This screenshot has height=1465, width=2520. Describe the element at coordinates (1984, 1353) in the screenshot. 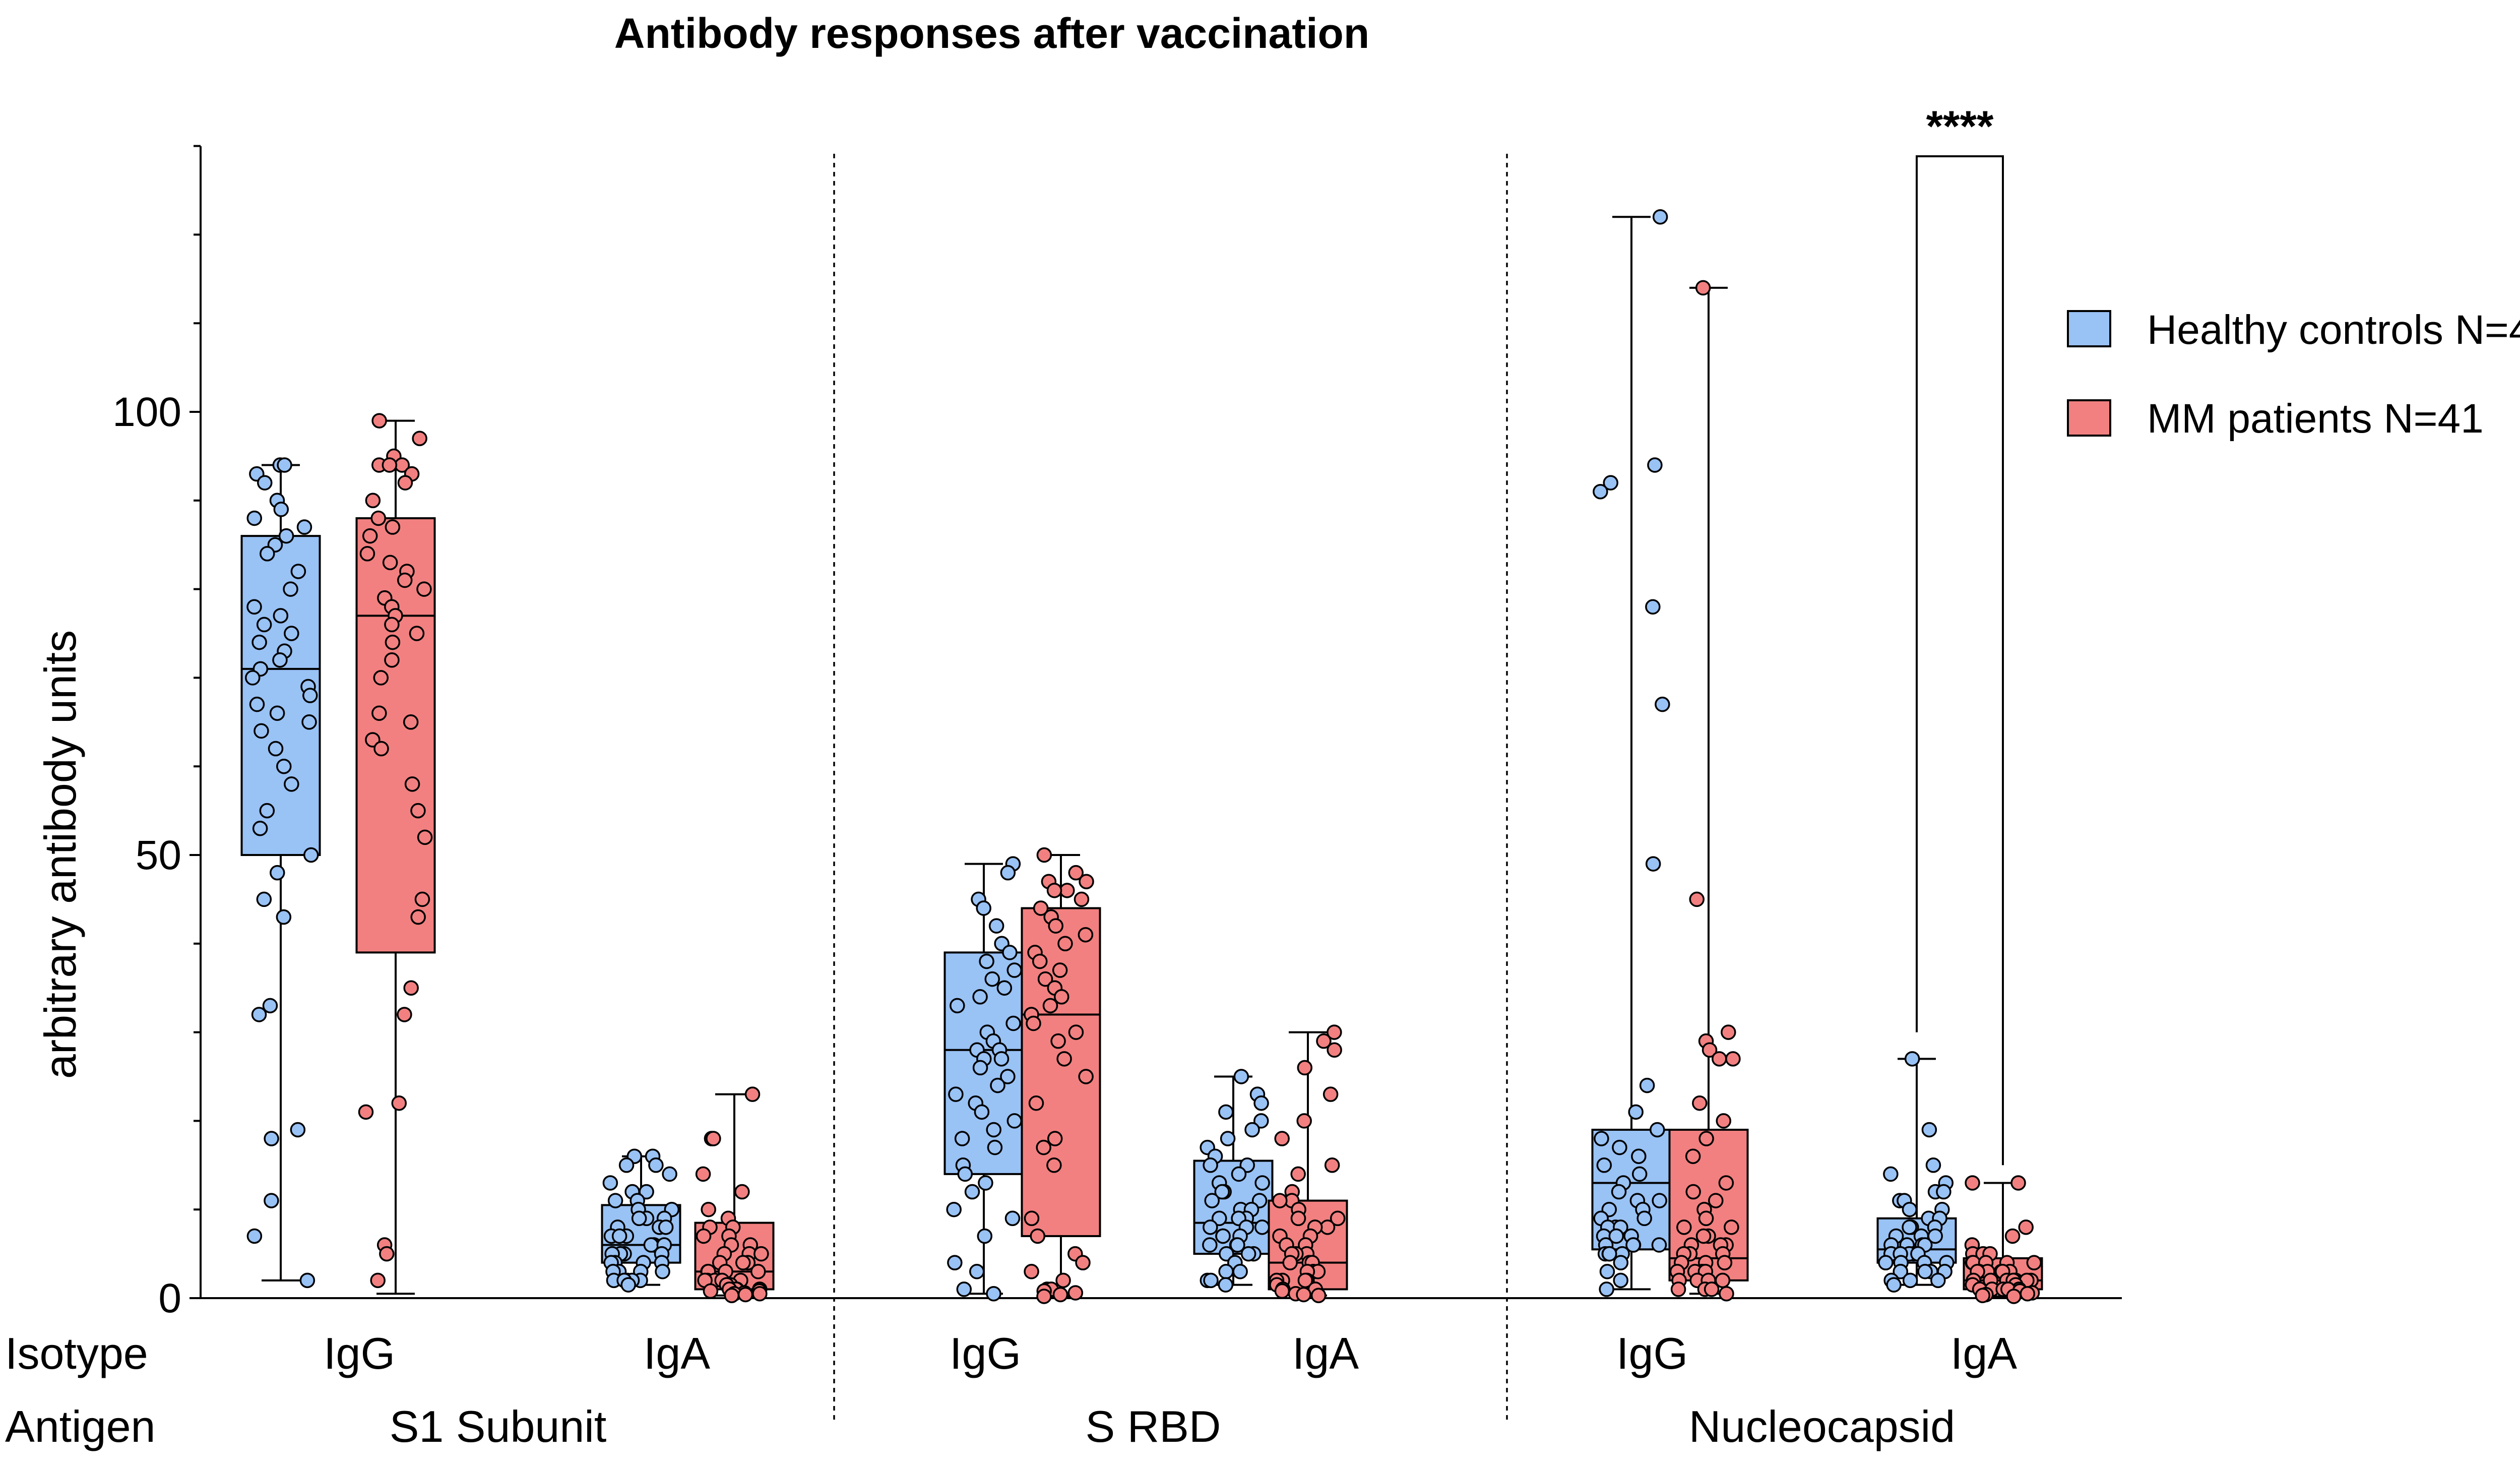

I see `isotype-label: IgA` at that location.